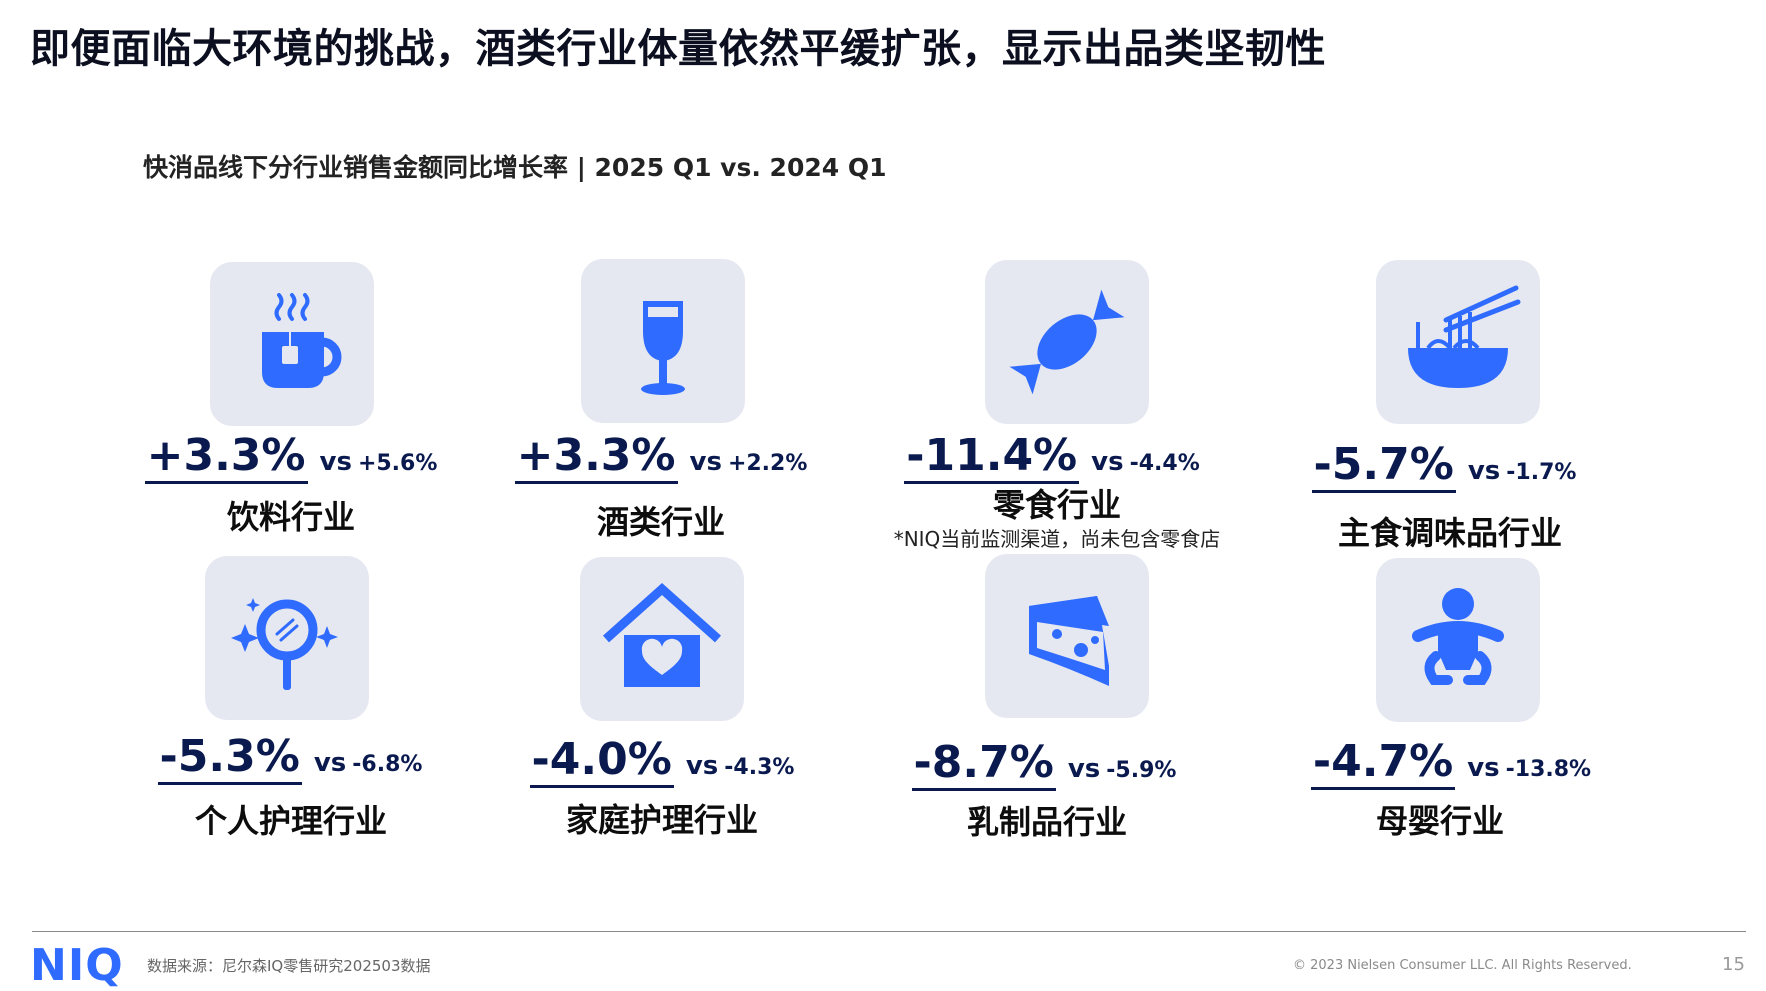 The width and height of the screenshot is (1766, 991). What do you see at coordinates (1439, 821) in the screenshot?
I see `category-label: 母婴行业` at bounding box center [1439, 821].